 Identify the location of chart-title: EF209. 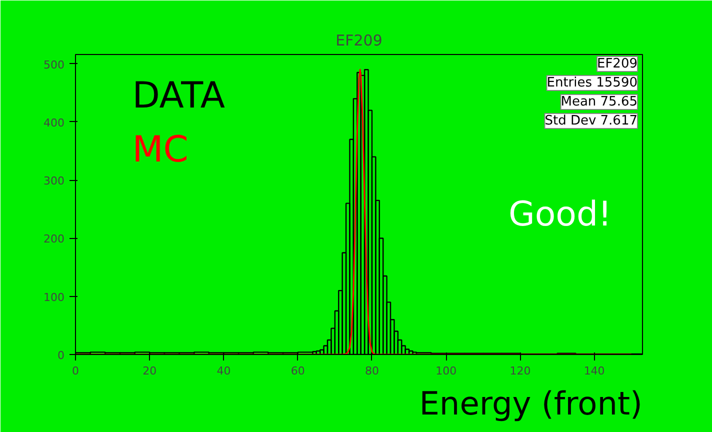
(359, 41).